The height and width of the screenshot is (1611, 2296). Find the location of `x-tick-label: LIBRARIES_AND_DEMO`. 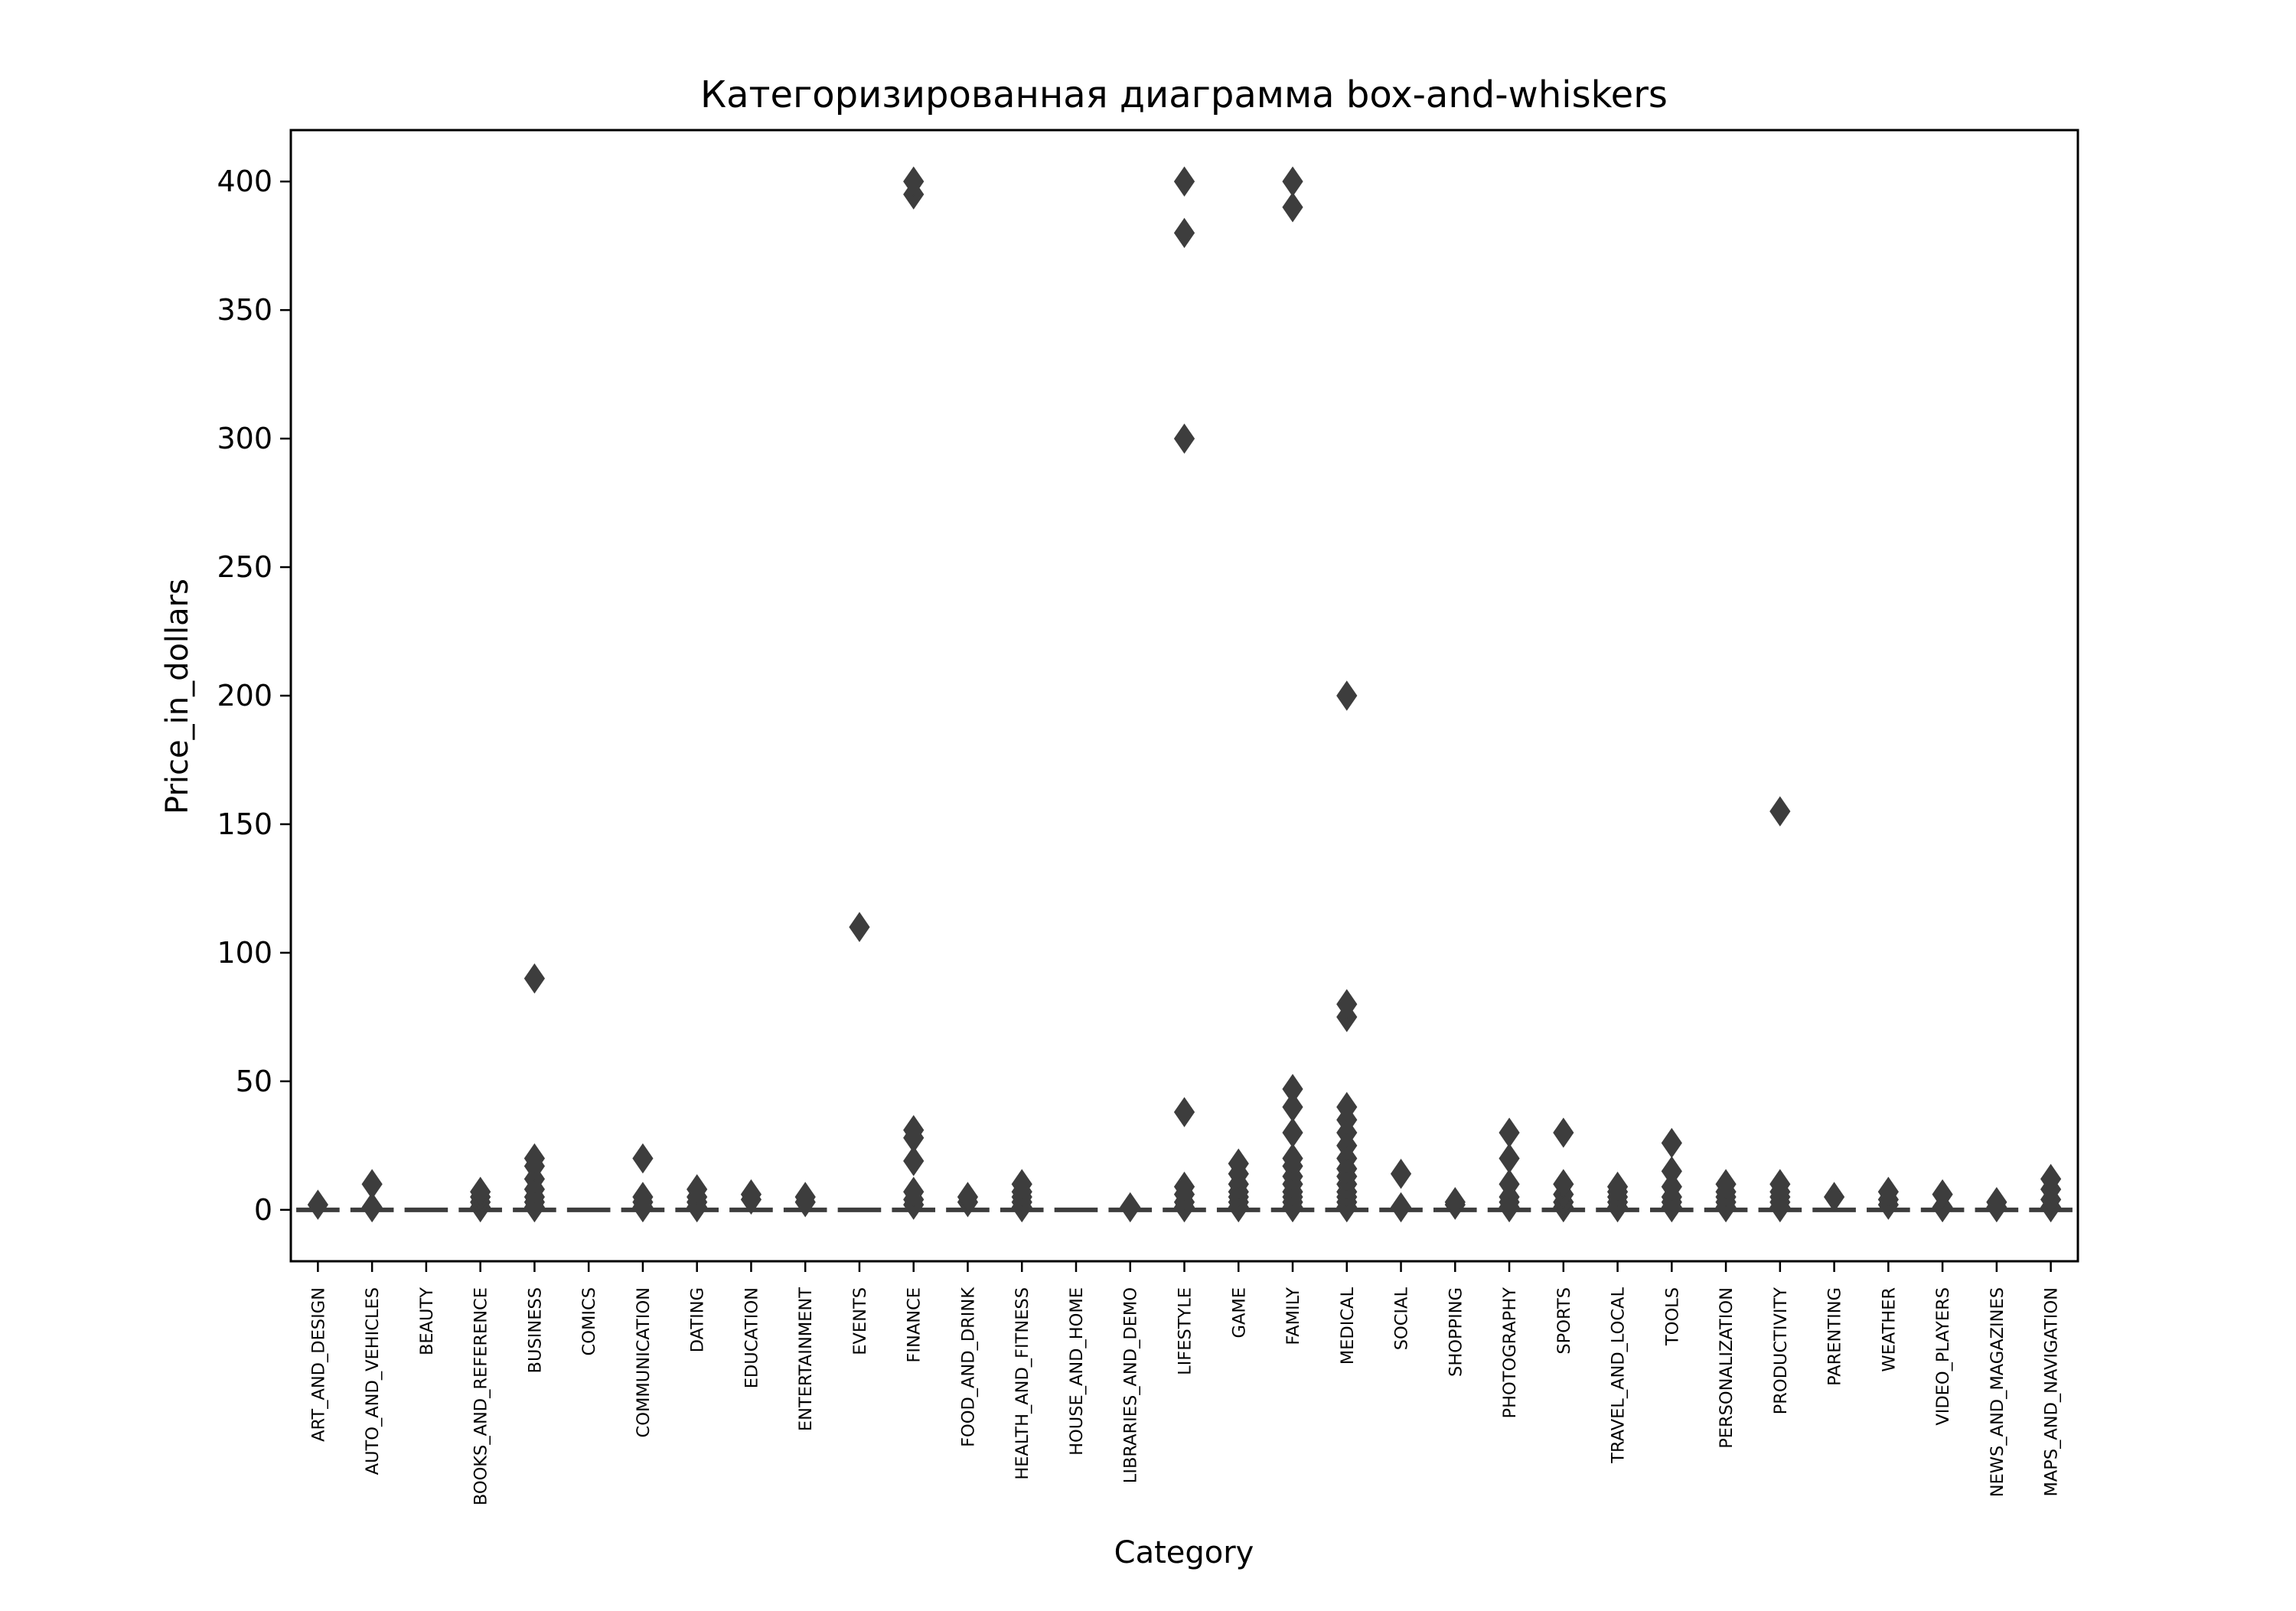

x-tick-label: LIBRARIES_AND_DEMO is located at coordinates (1131, 1385).